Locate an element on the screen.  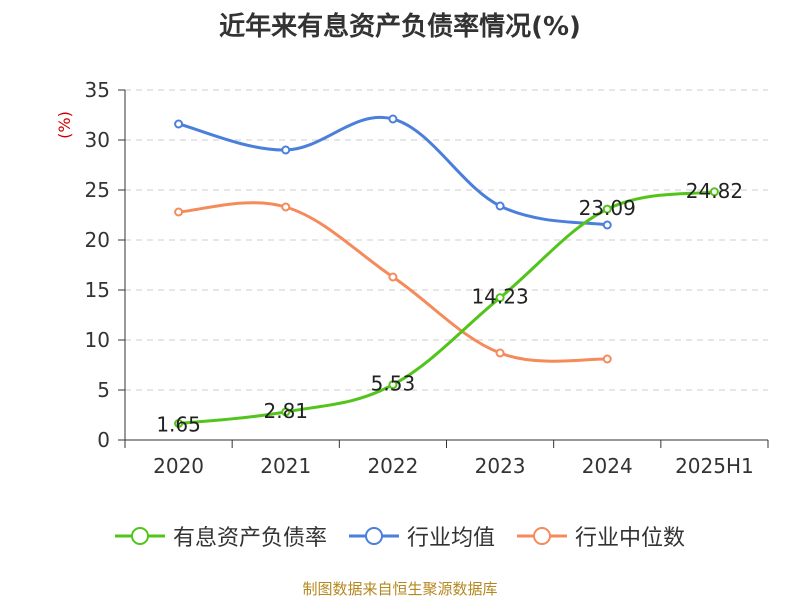
legend-item-industry-avg: 行业均值 is located at coordinates (421, 536).